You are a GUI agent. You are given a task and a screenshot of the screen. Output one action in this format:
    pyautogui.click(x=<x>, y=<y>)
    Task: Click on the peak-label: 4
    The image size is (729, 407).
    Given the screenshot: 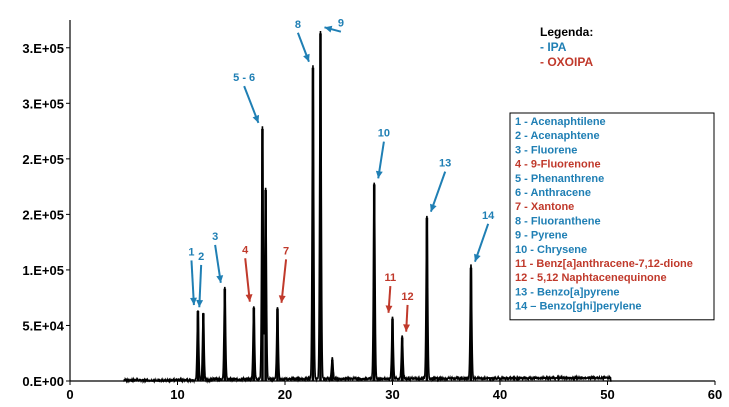 What is the action you would take?
    pyautogui.click(x=245, y=250)
    